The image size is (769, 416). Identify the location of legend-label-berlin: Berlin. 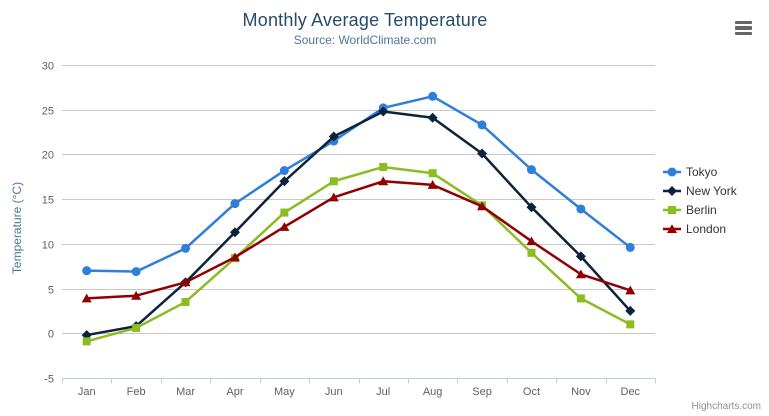
(701, 209).